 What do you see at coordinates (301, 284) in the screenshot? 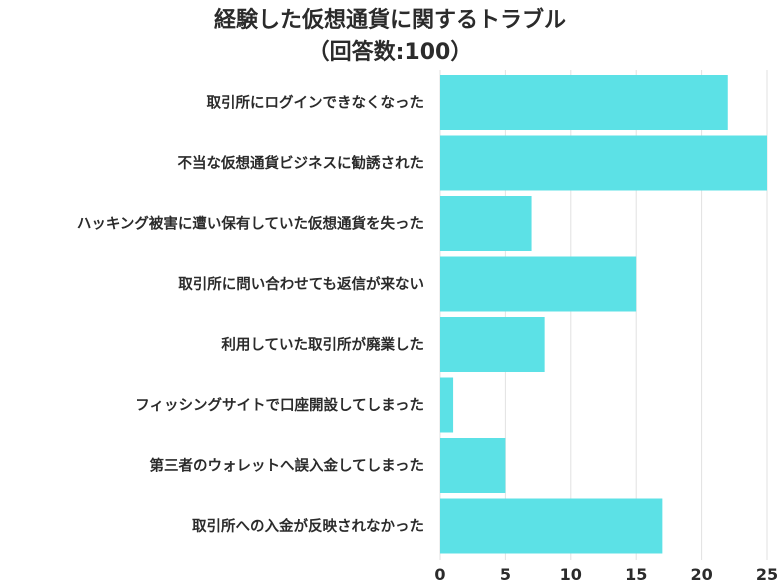
I see `category-label: 取引所に問い合わせても返信が来ない` at bounding box center [301, 284].